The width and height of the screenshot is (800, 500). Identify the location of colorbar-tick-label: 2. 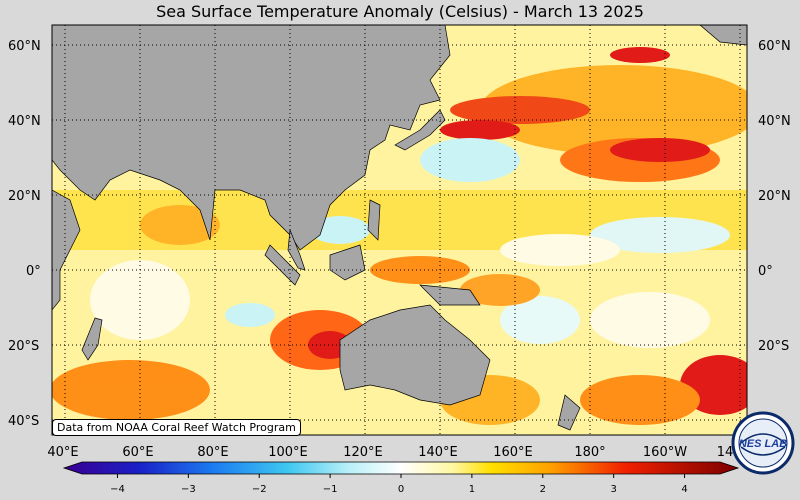
(543, 489).